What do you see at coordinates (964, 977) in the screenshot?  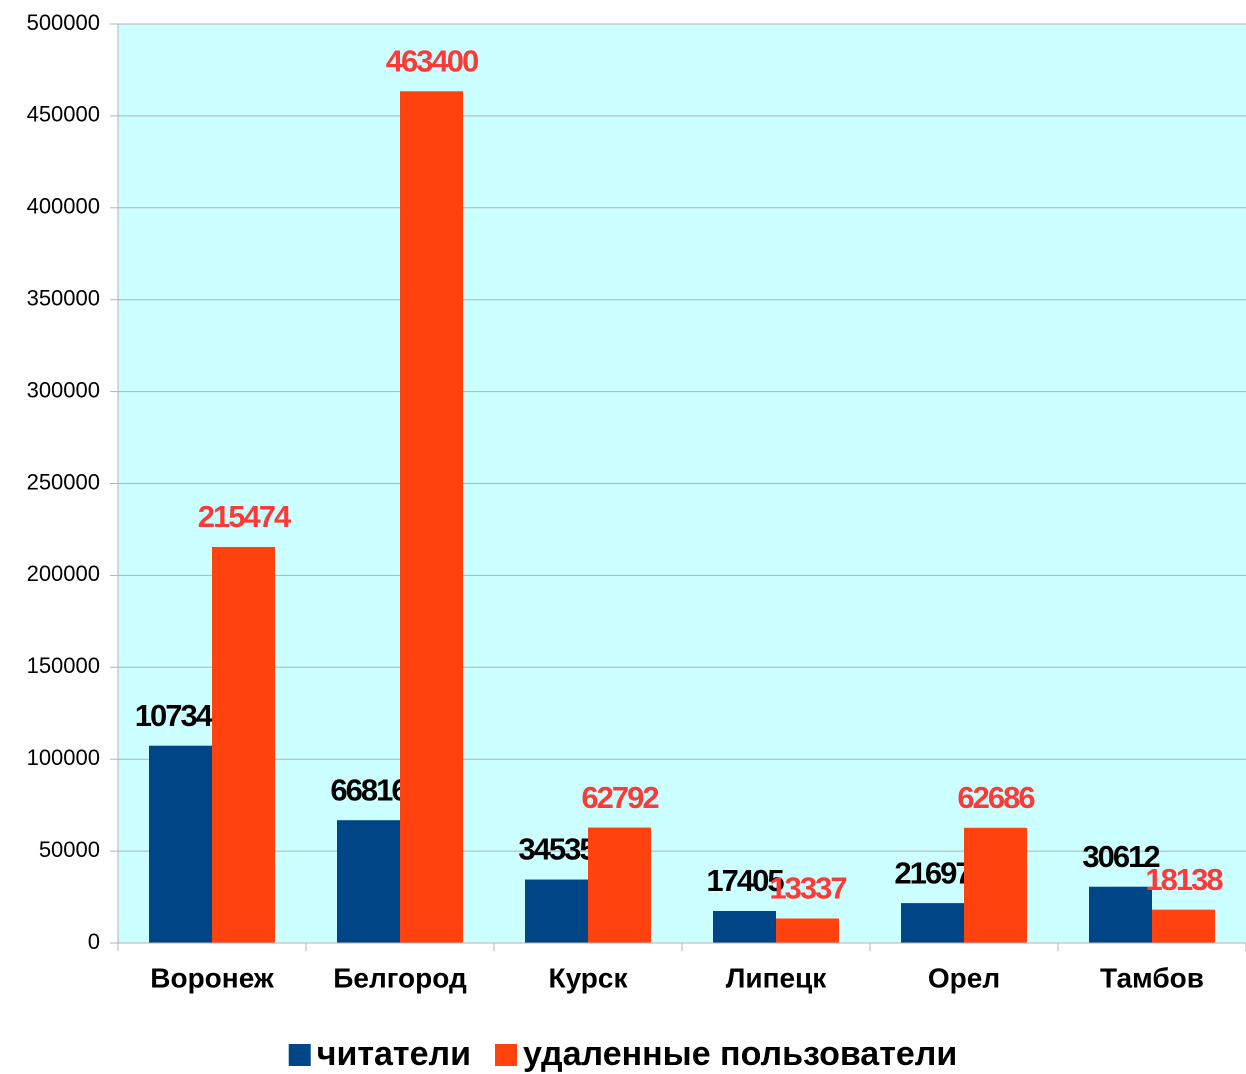 I see `x-tick-label: Орел` at bounding box center [964, 977].